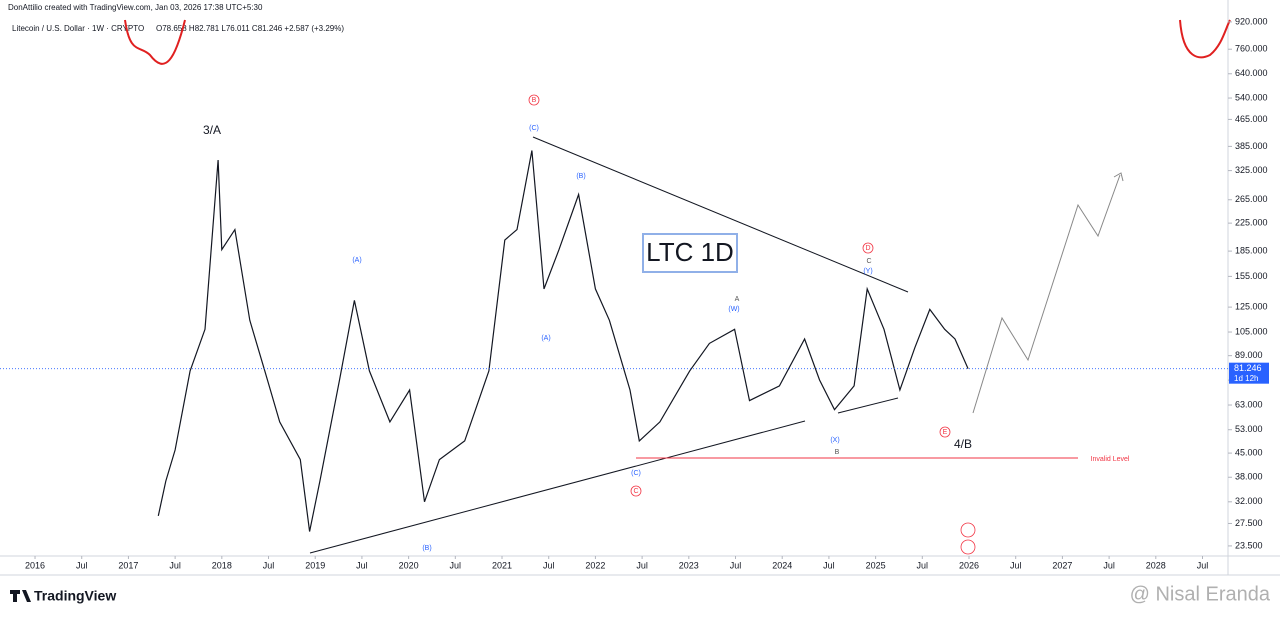 The image size is (1280, 618). What do you see at coordinates (689, 565) in the screenshot?
I see `x-tick-label: 2023` at bounding box center [689, 565].